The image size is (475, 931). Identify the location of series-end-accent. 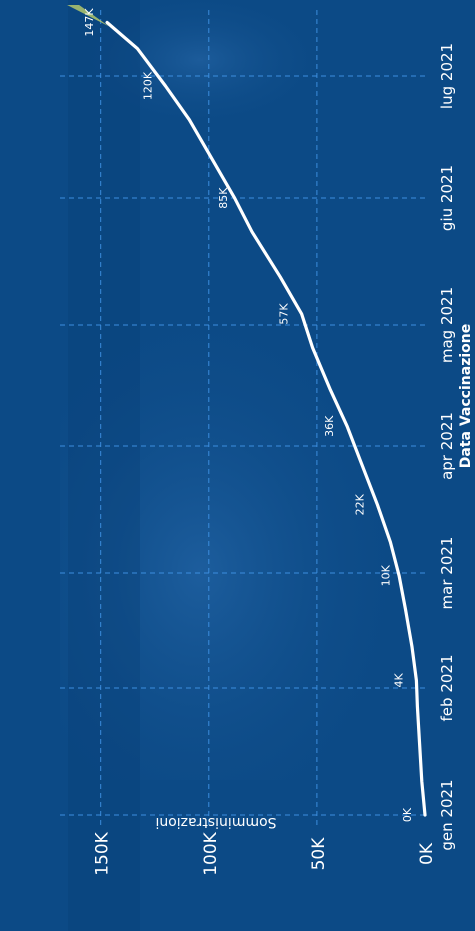
(88, 16).